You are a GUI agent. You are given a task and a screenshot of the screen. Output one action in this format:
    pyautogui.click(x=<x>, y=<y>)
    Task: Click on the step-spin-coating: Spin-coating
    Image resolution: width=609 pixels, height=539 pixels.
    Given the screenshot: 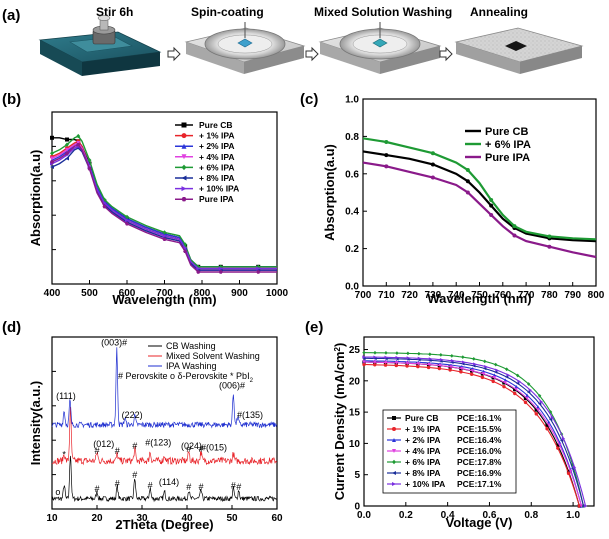 What is the action you would take?
    pyautogui.click(x=245, y=39)
    